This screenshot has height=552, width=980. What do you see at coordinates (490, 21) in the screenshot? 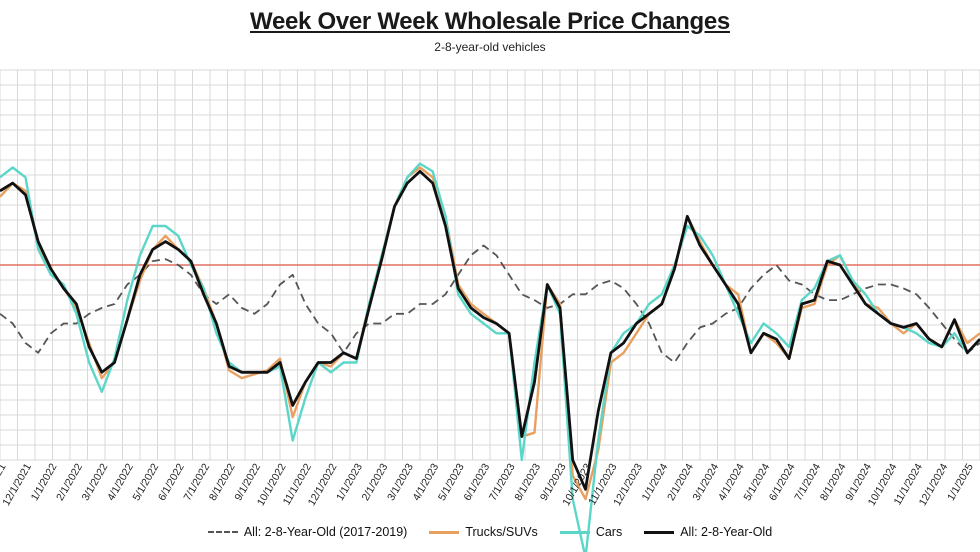
I see `chart-title: Week Over Week Wholesale Price Changes` at bounding box center [490, 21].